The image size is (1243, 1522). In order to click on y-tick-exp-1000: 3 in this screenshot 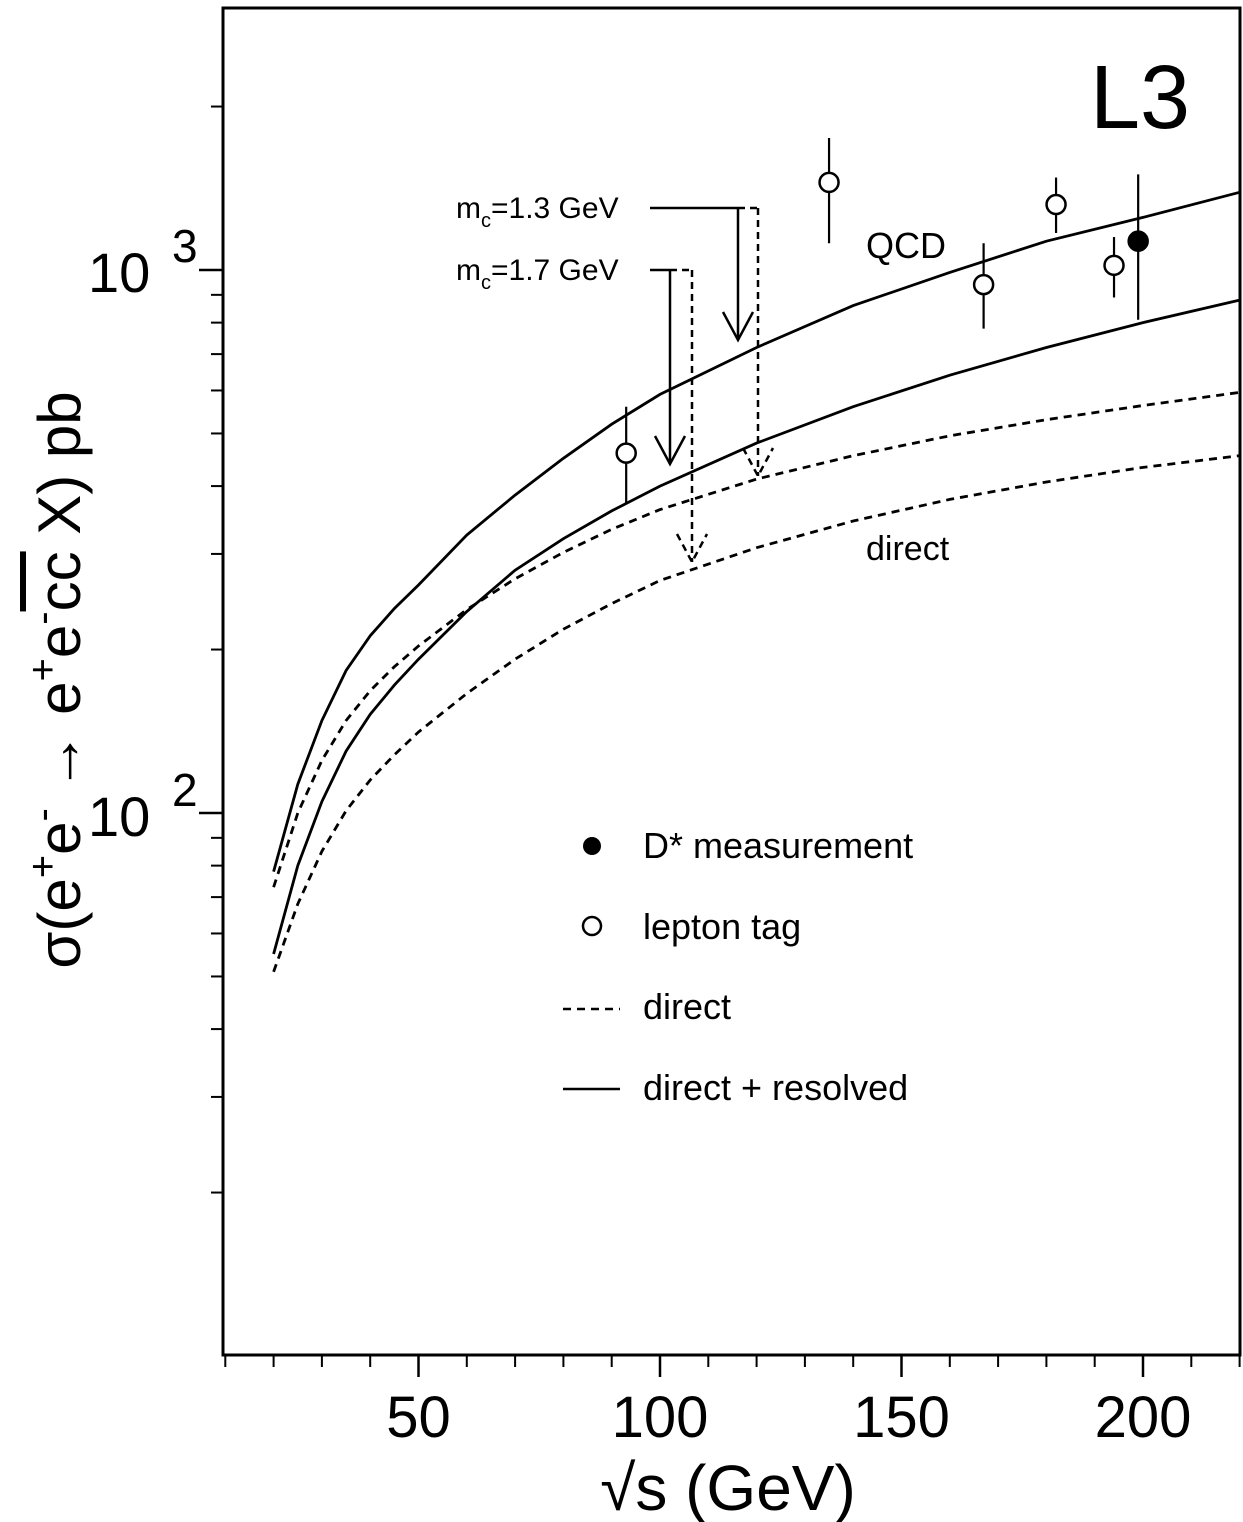, I will do `click(185, 246)`.